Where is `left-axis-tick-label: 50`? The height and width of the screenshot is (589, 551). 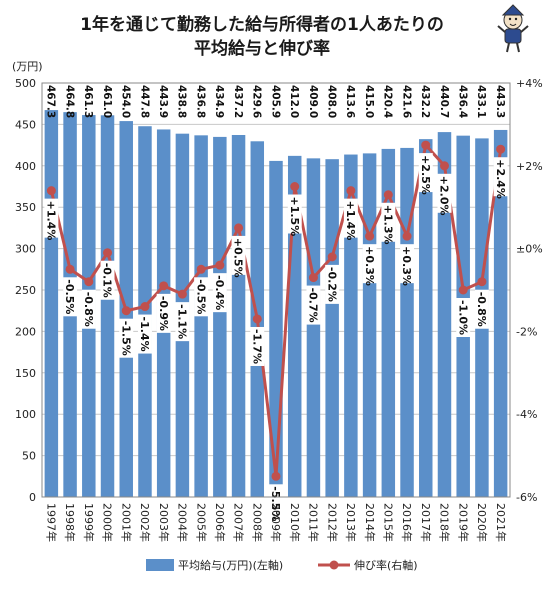 left-axis-tick-label: 50 is located at coordinates (29, 456).